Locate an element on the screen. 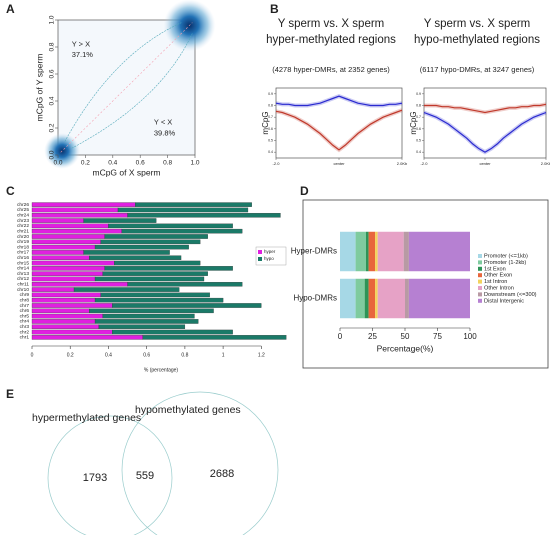 This screenshot has height=535, width=550. legend-label: hyper is located at coordinates (270, 251).